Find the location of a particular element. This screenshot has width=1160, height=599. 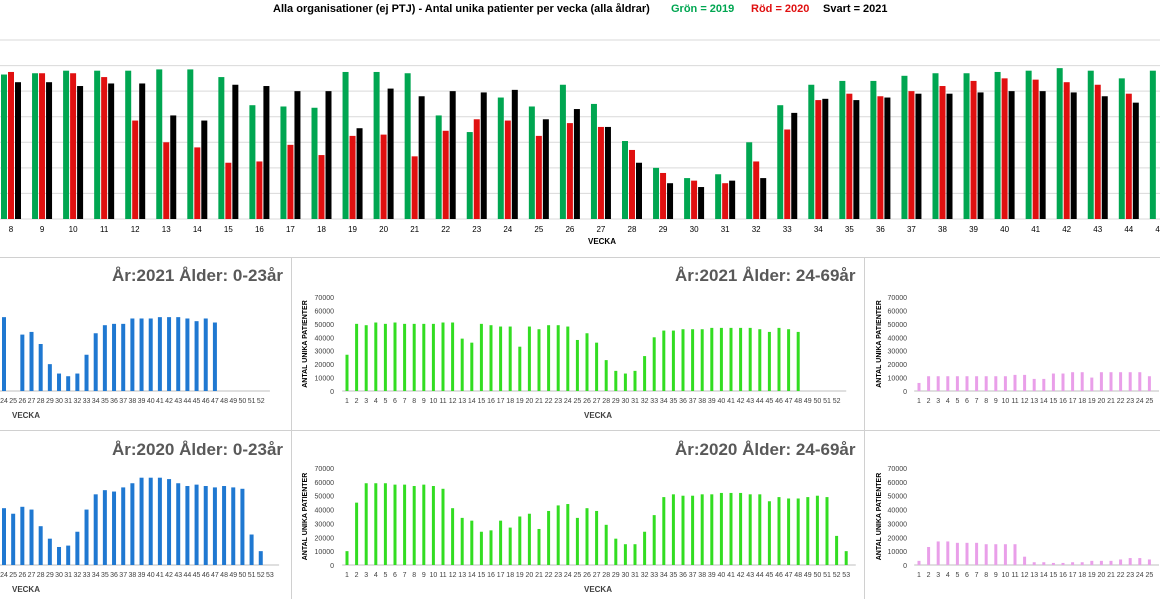

bar-2020-w38 is located at coordinates (942, 153).